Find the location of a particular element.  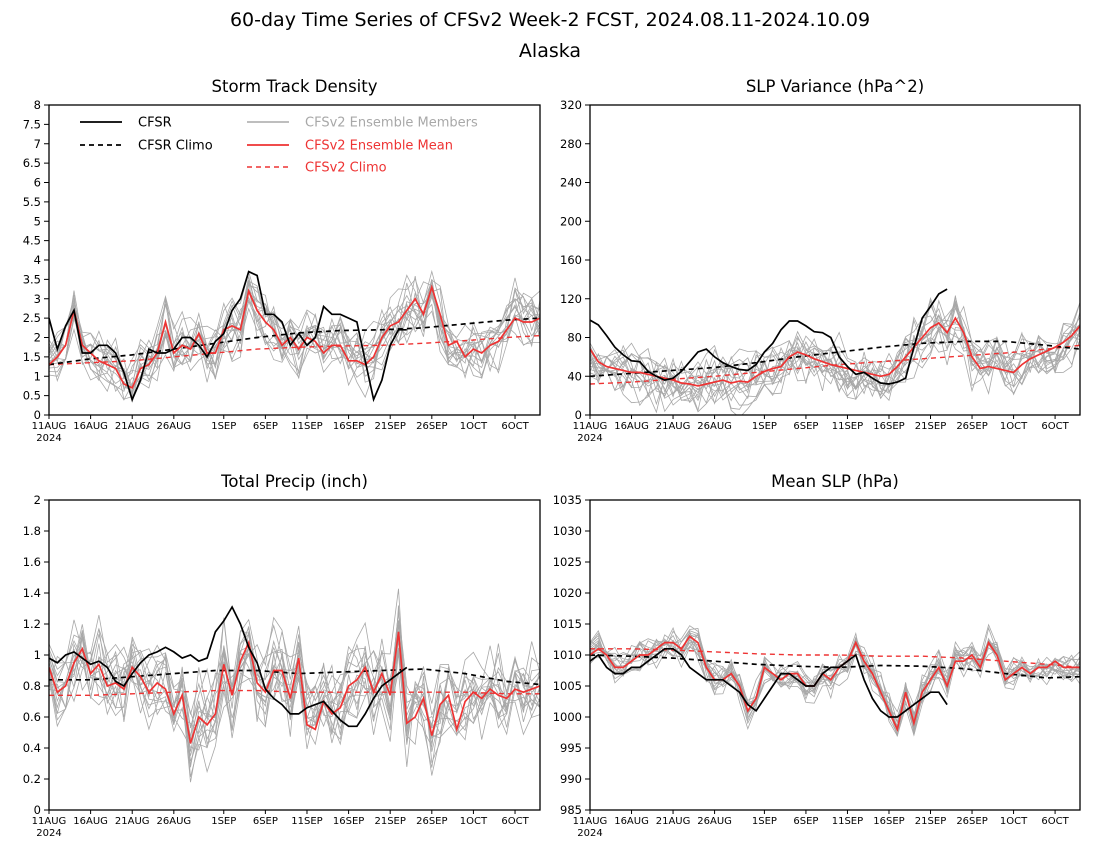

y-tick-label: 1.6 is located at coordinates (32, 562).